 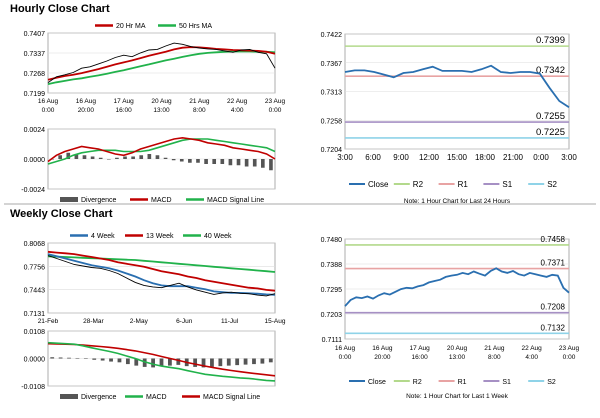 What do you see at coordinates (124, 101) in the screenshot?
I see `hourly-price-x-tick-label: 17 Aug` at bounding box center [124, 101].